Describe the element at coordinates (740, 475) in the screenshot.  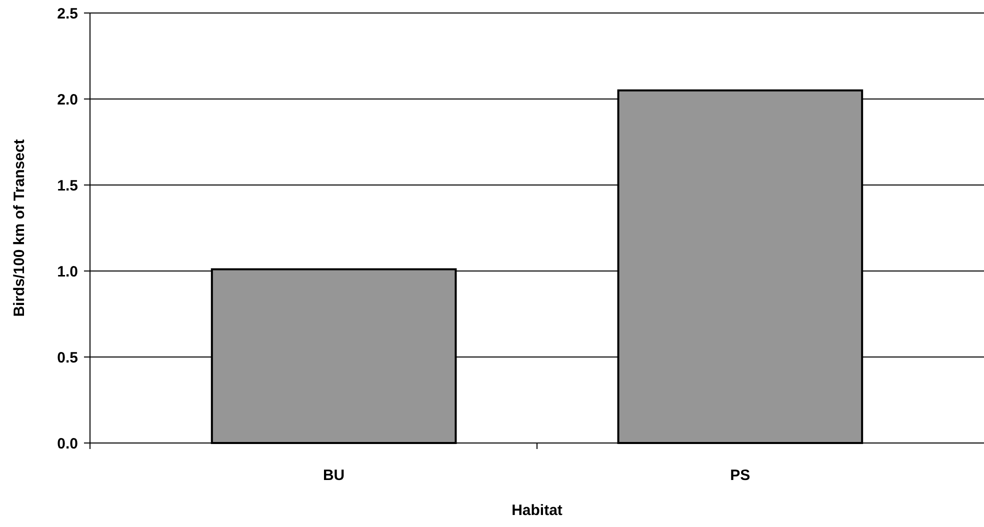
I see `x-tick-label: PS` at that location.